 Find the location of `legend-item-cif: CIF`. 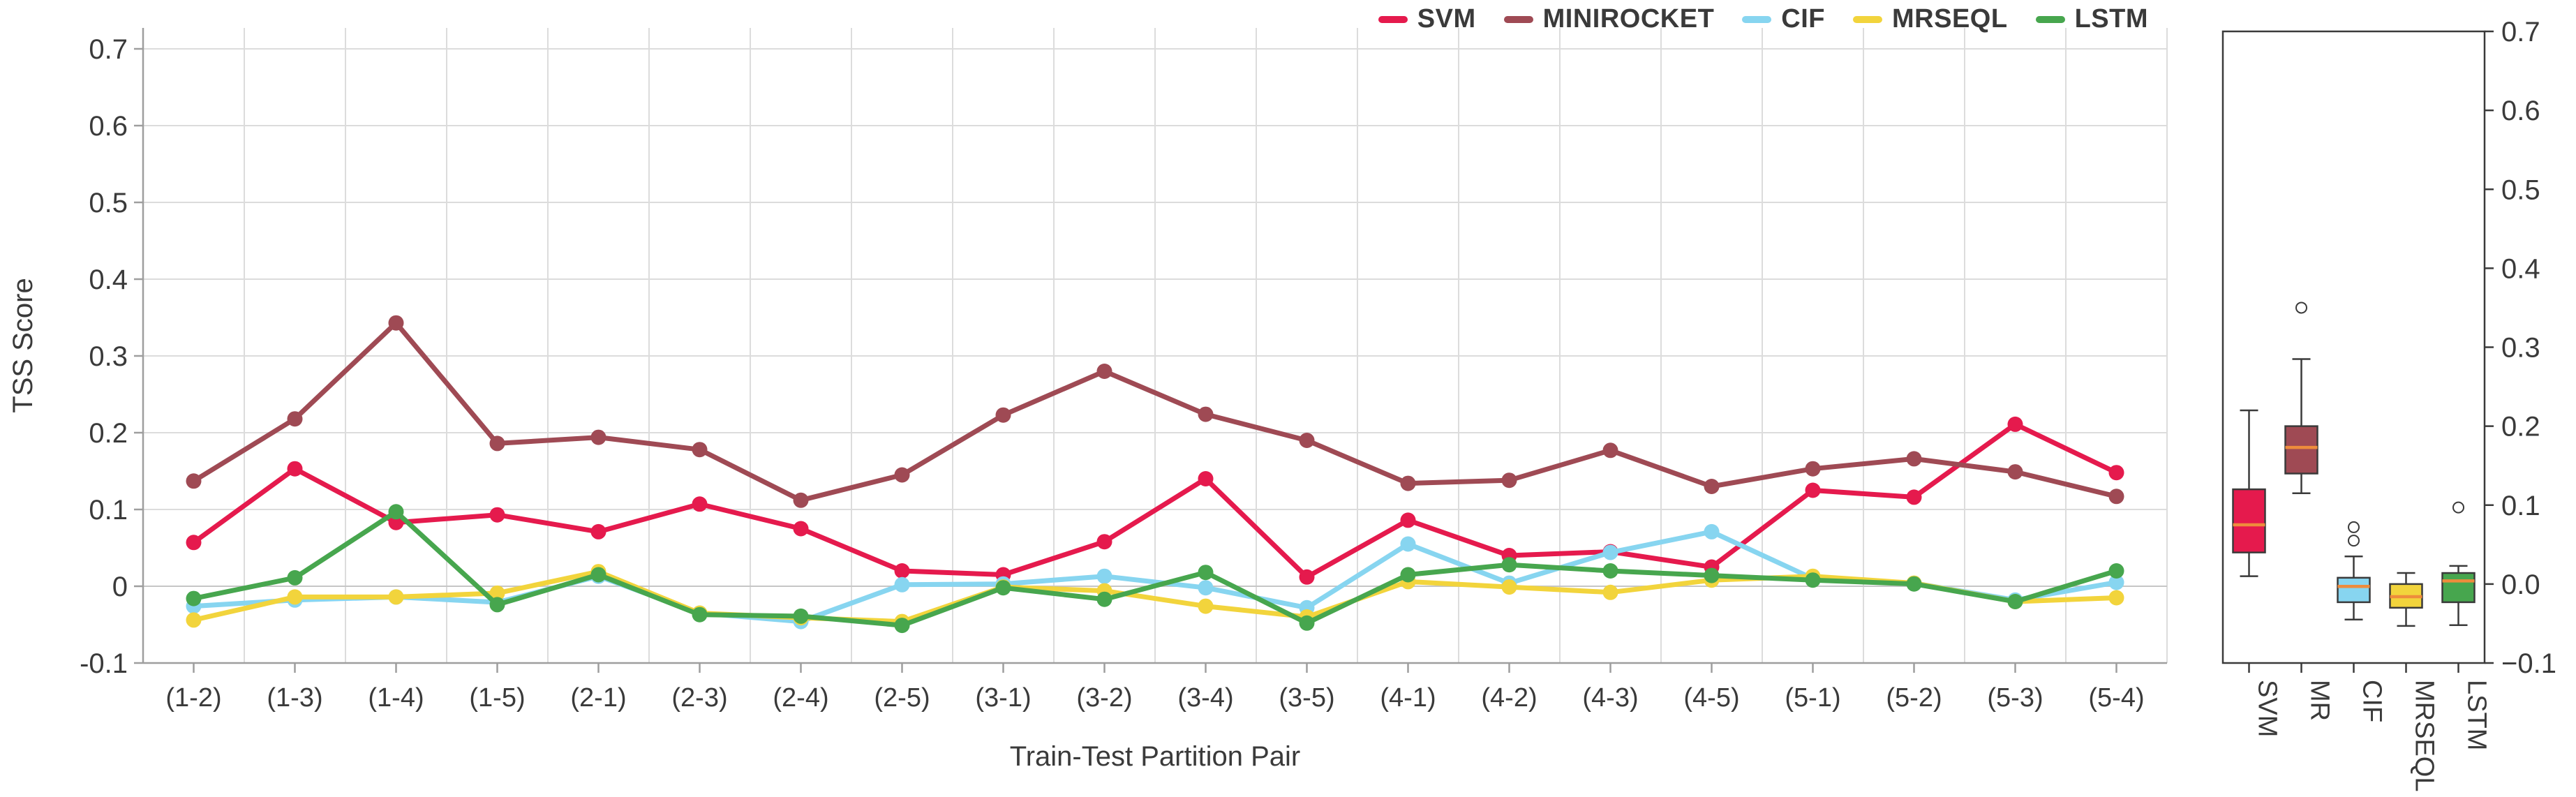

legend-item-cif: CIF is located at coordinates (1783, 19).